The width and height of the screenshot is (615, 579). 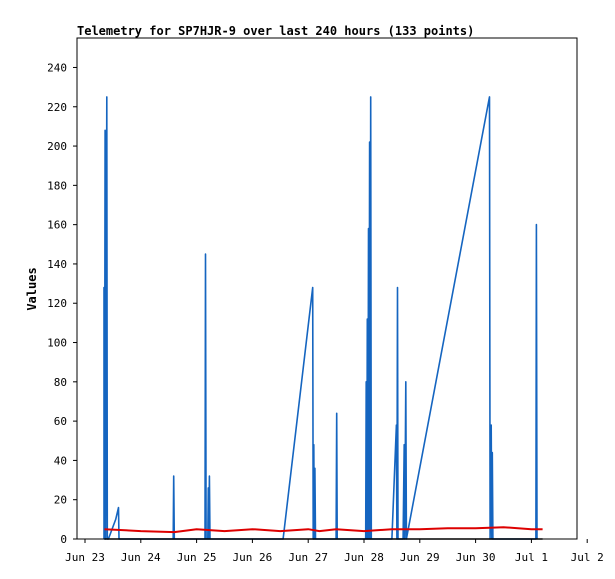 What do you see at coordinates (420, 557) in the screenshot?
I see `x-tick-label: Jun 29` at bounding box center [420, 557].